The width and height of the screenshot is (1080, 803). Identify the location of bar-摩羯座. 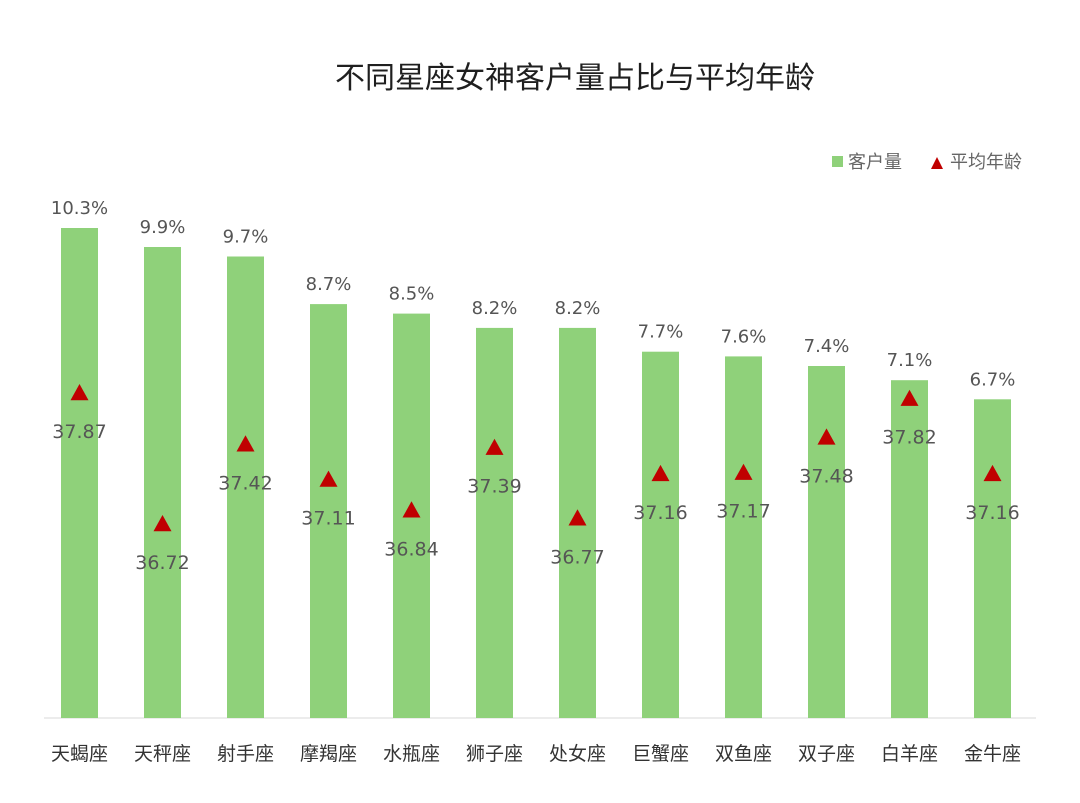
(328, 511).